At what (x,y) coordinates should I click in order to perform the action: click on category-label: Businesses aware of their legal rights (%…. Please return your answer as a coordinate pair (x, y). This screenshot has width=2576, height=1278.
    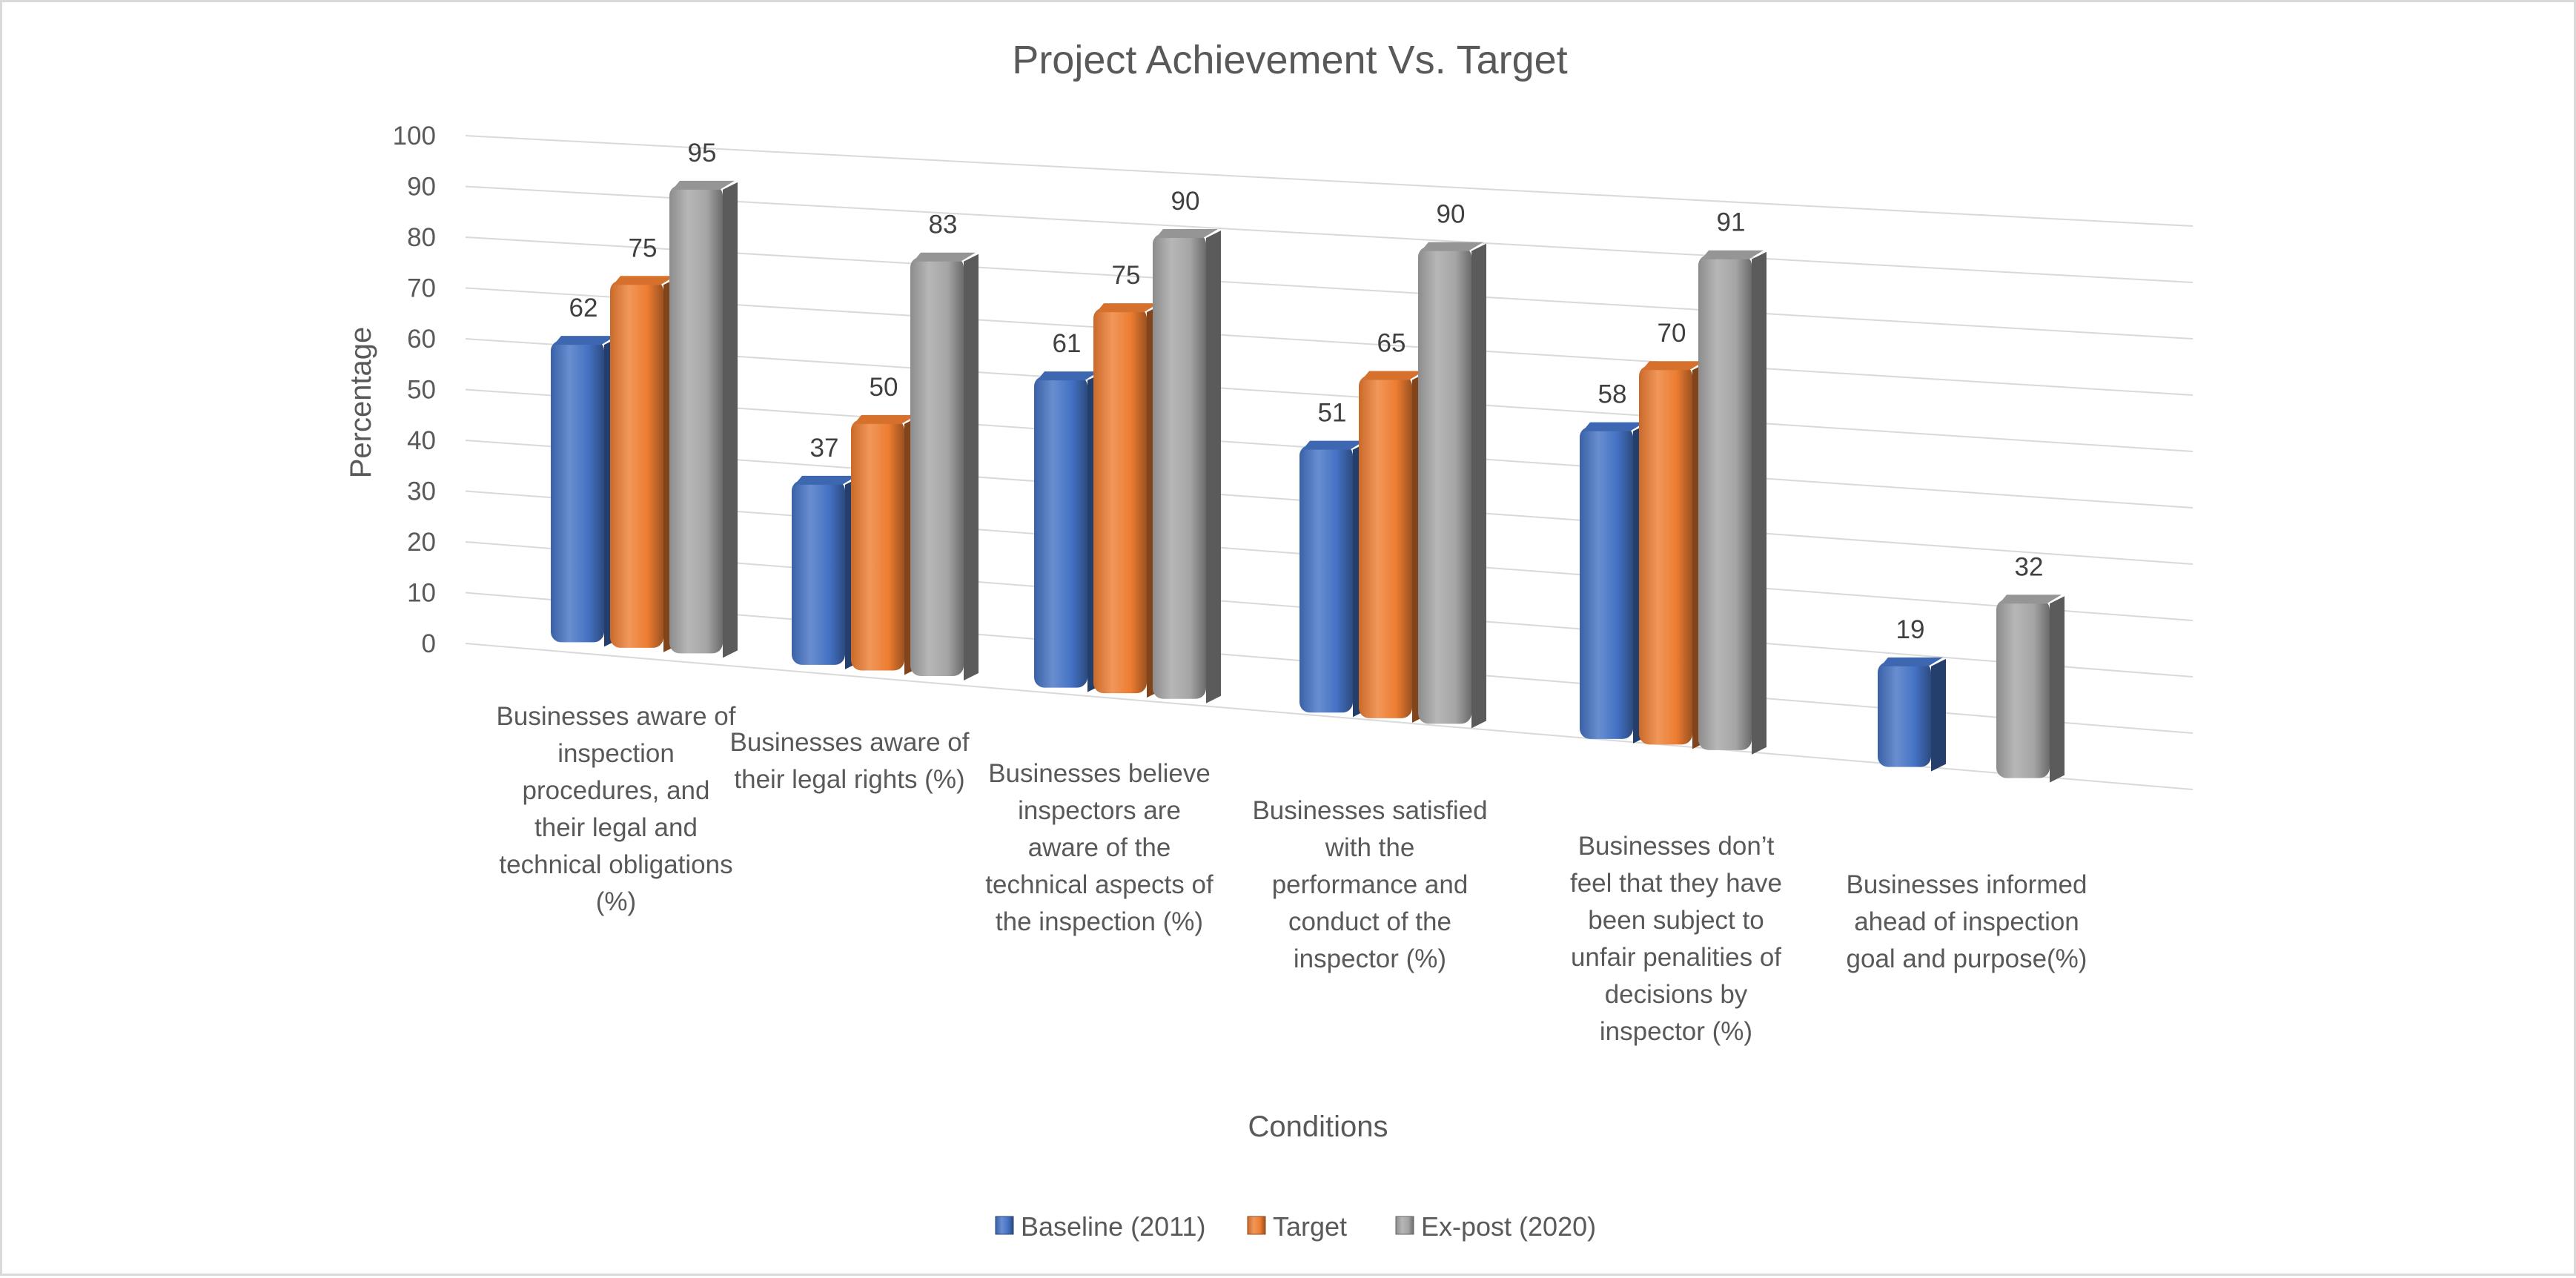
    Looking at the image, I should click on (850, 761).